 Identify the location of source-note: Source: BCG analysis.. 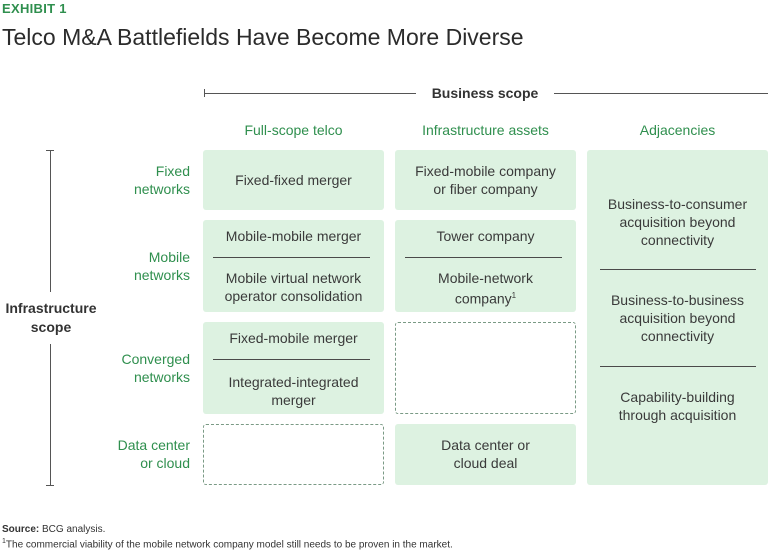
(54, 529).